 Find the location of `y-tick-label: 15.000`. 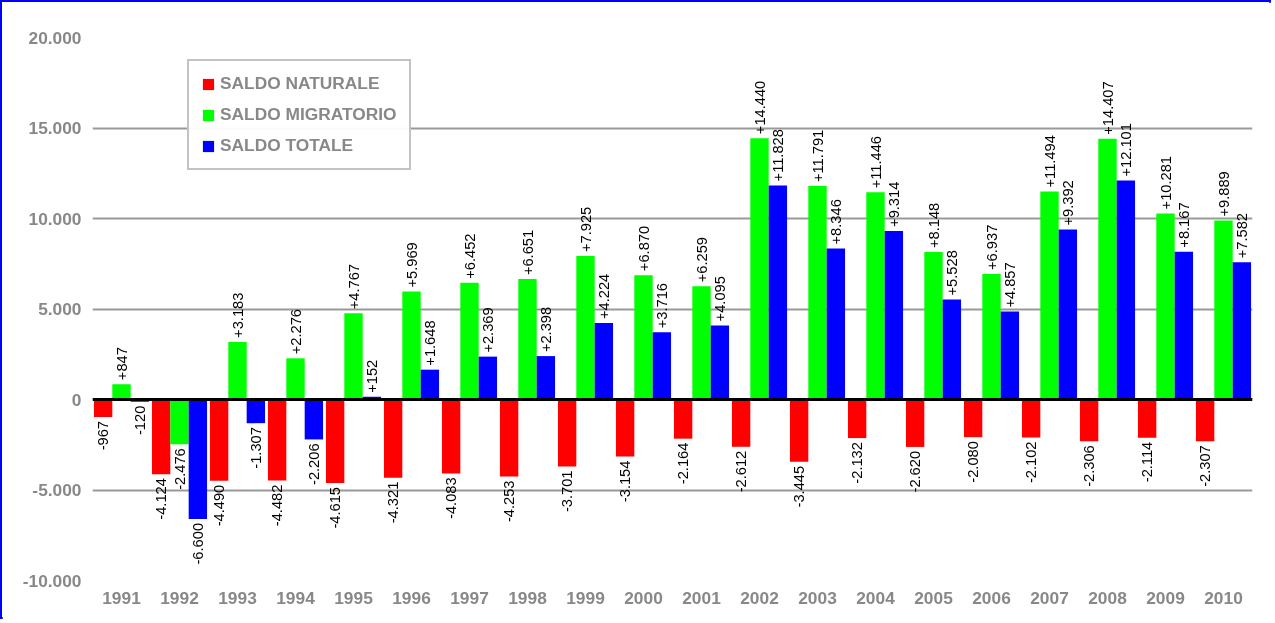

y-tick-label: 15.000 is located at coordinates (55, 128).